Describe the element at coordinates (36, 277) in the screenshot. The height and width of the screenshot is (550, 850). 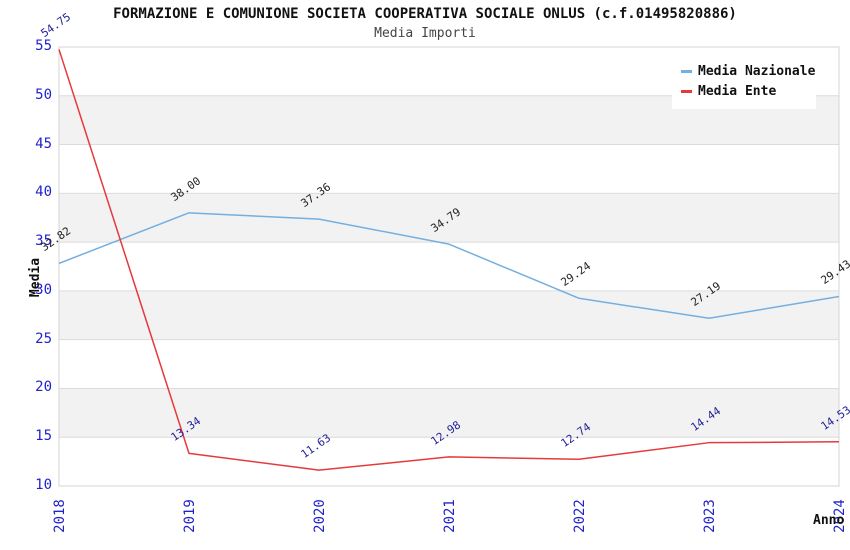
I see `y-axis-title: Media` at that location.